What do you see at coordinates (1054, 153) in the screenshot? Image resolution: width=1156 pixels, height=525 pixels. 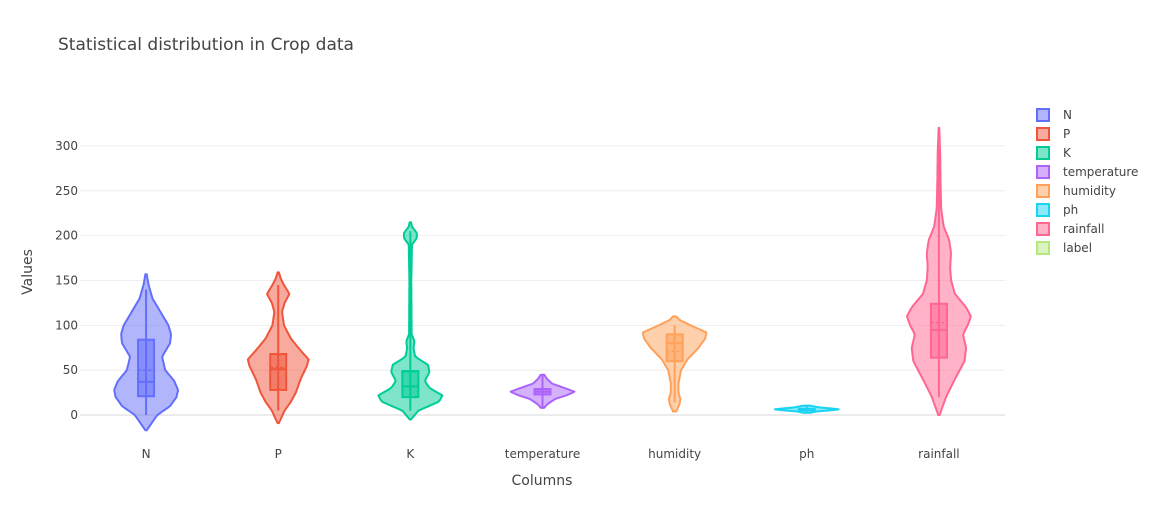 I see `legend-item-K: K` at bounding box center [1054, 153].